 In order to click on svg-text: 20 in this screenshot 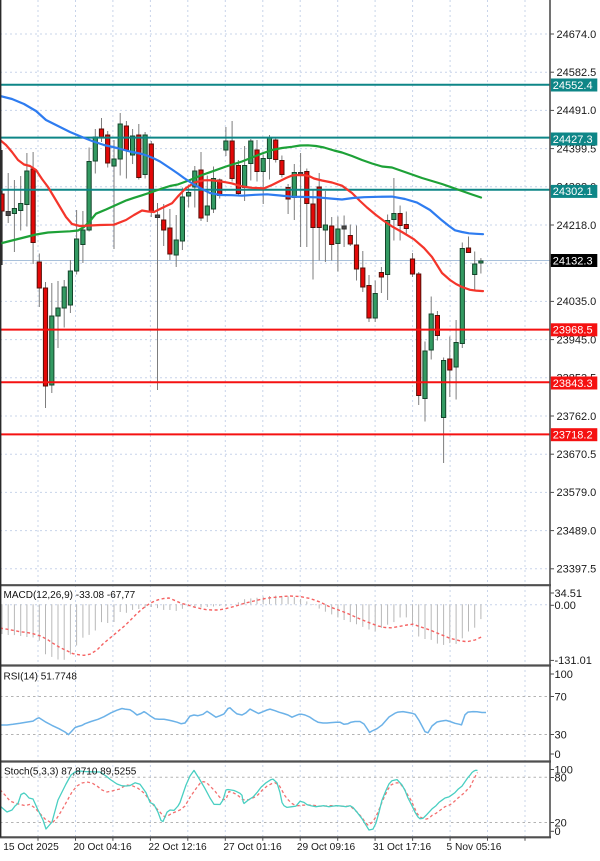, I will do `click(561, 823)`.